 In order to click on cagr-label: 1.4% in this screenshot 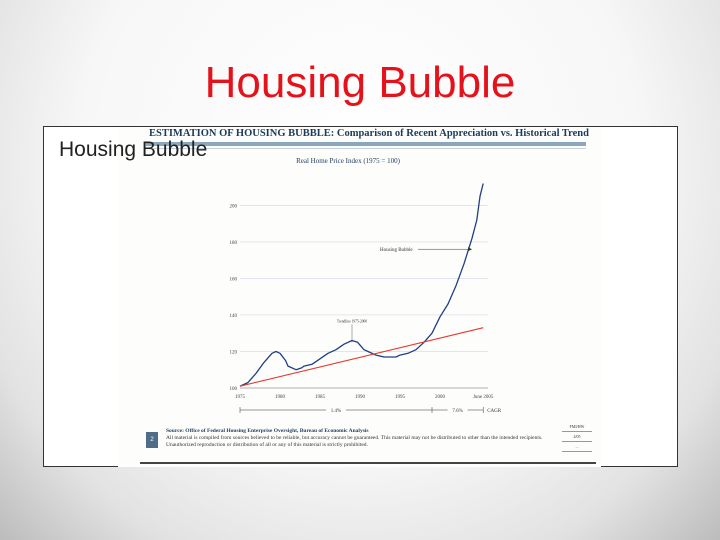, I will do `click(336, 411)`.